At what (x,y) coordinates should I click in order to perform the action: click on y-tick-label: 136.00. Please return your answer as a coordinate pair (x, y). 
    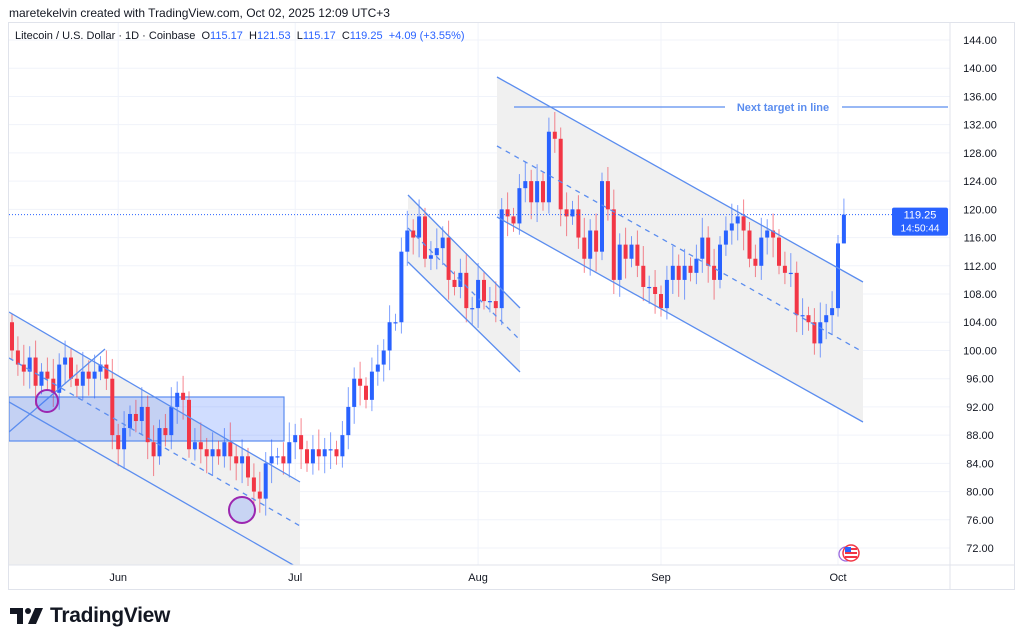
    Looking at the image, I should click on (980, 97).